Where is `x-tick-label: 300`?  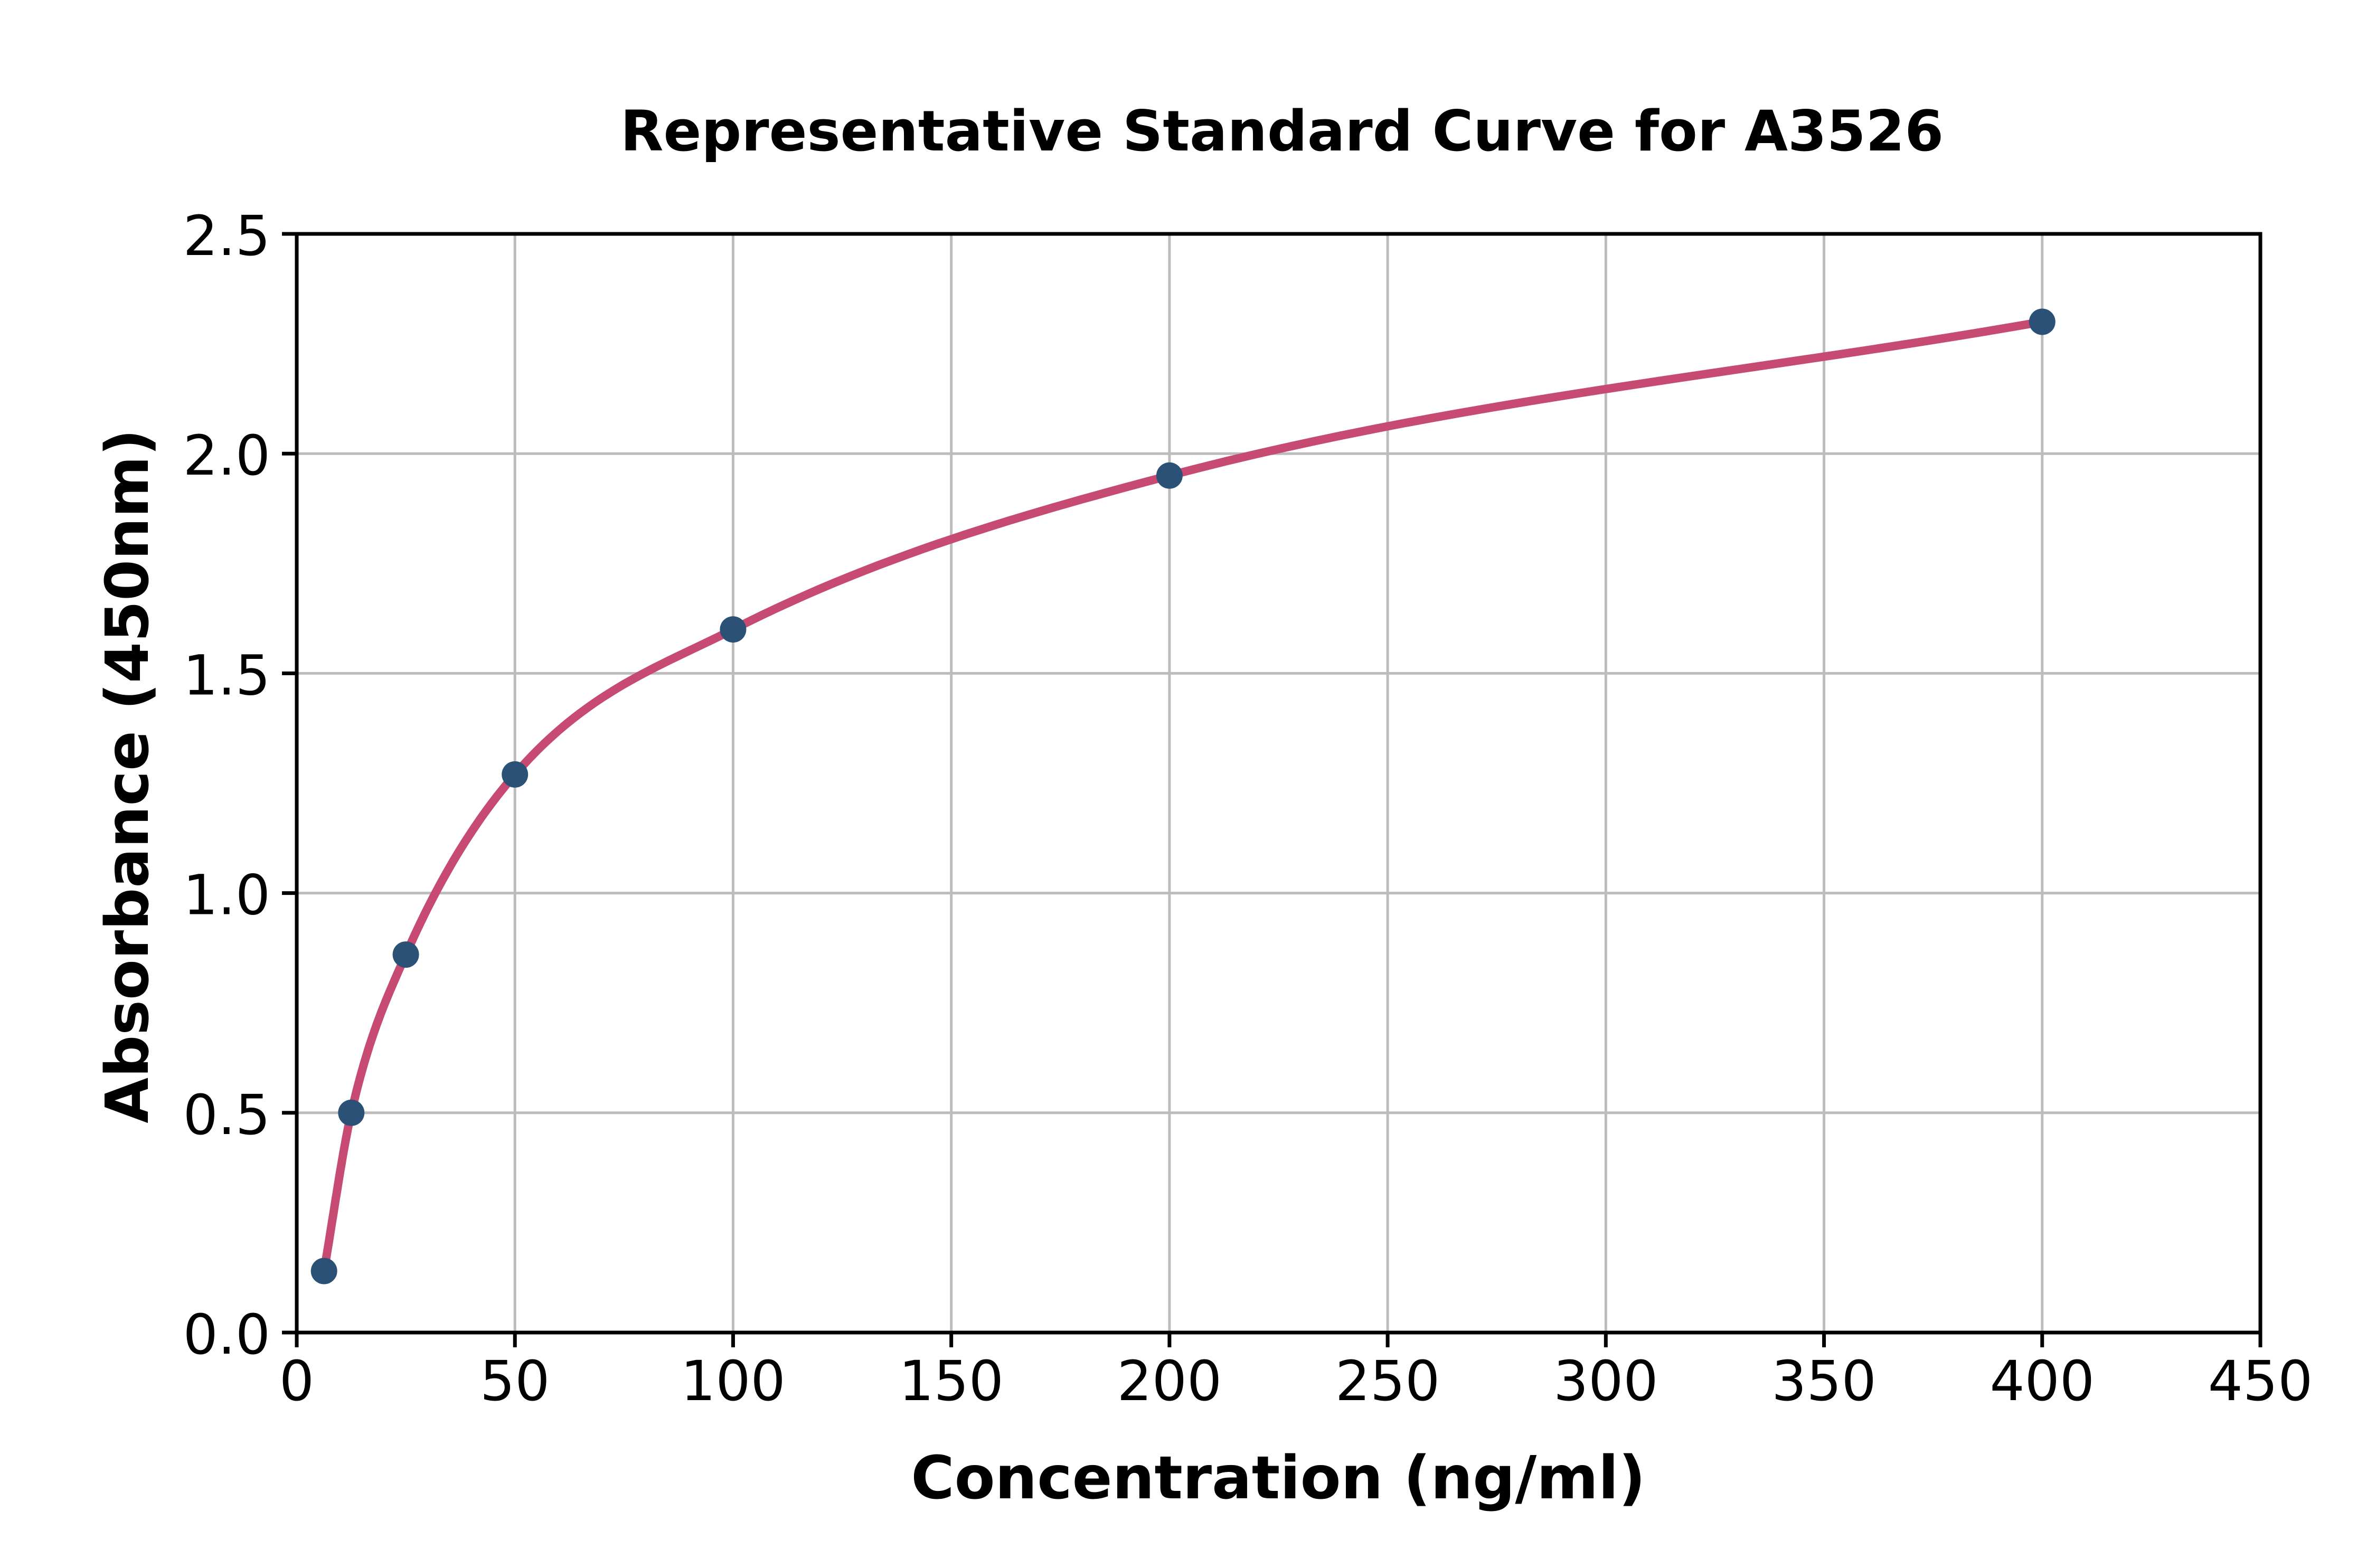
x-tick-label: 300 is located at coordinates (1605, 1381).